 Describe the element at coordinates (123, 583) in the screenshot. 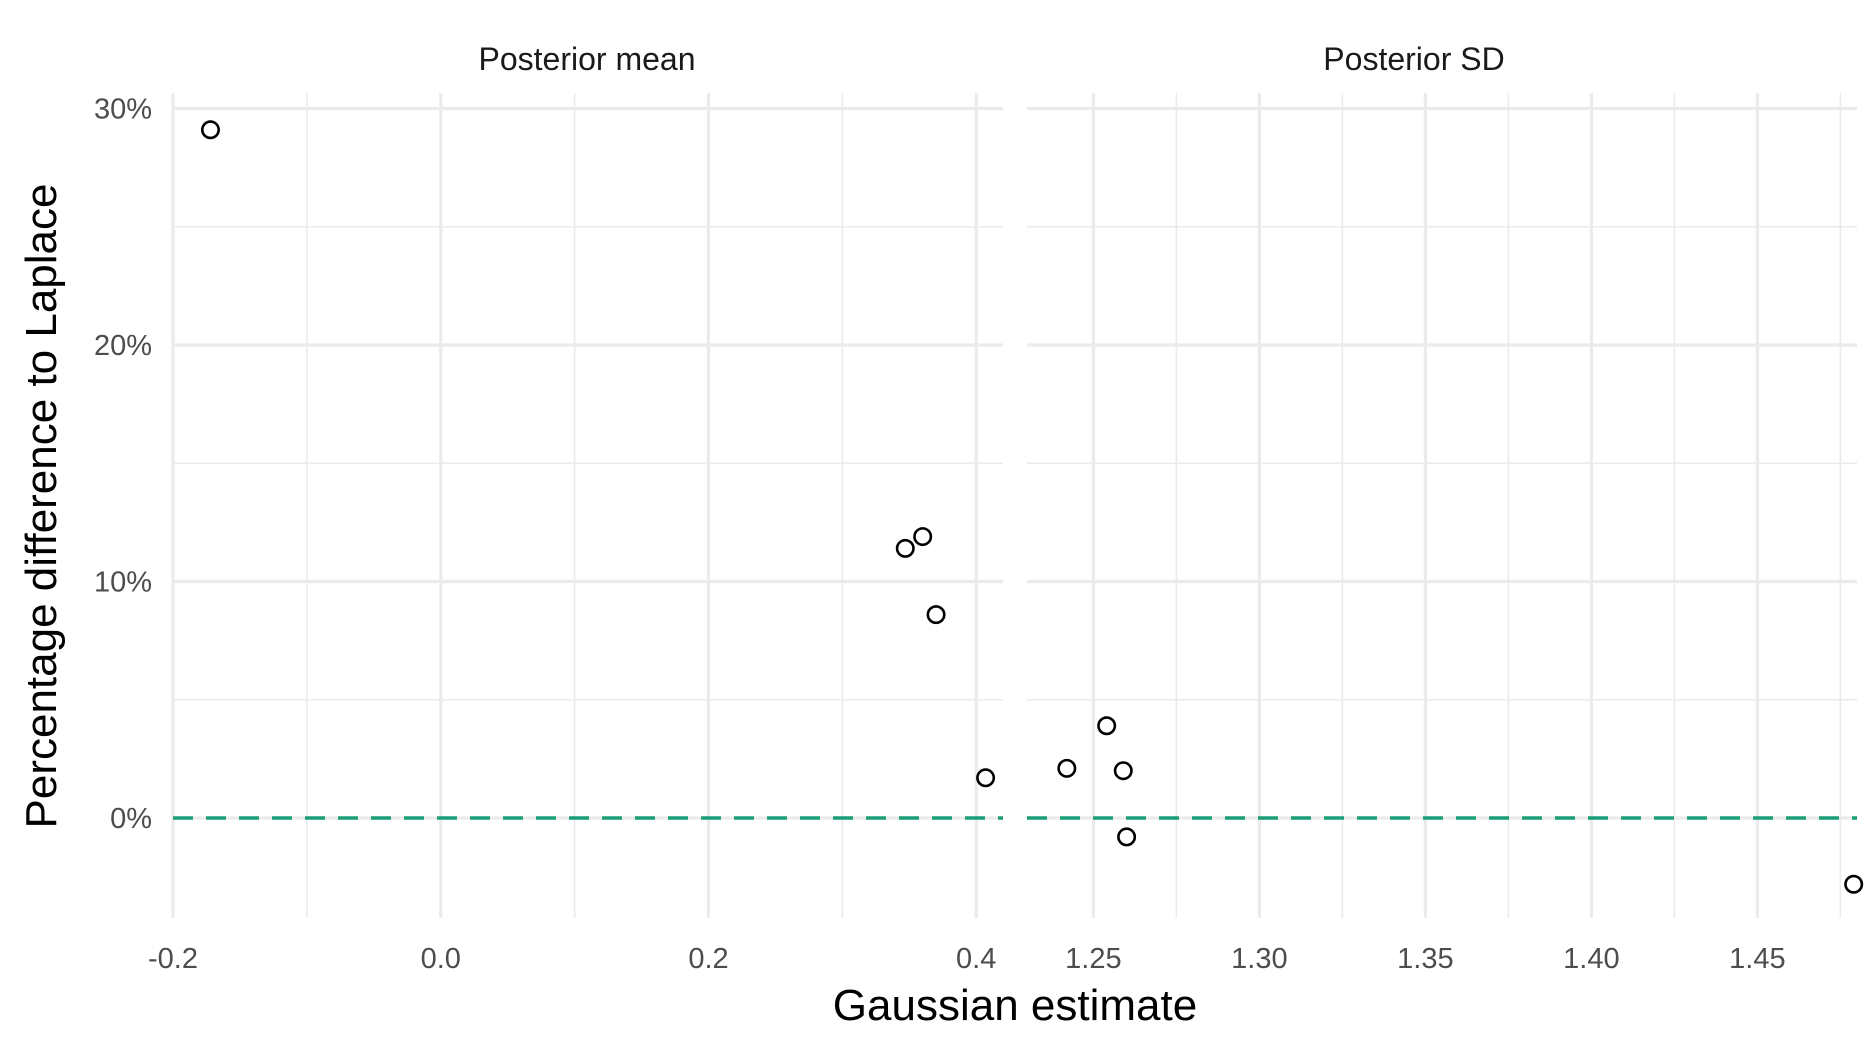

I see `y-tick-label: 10%` at that location.